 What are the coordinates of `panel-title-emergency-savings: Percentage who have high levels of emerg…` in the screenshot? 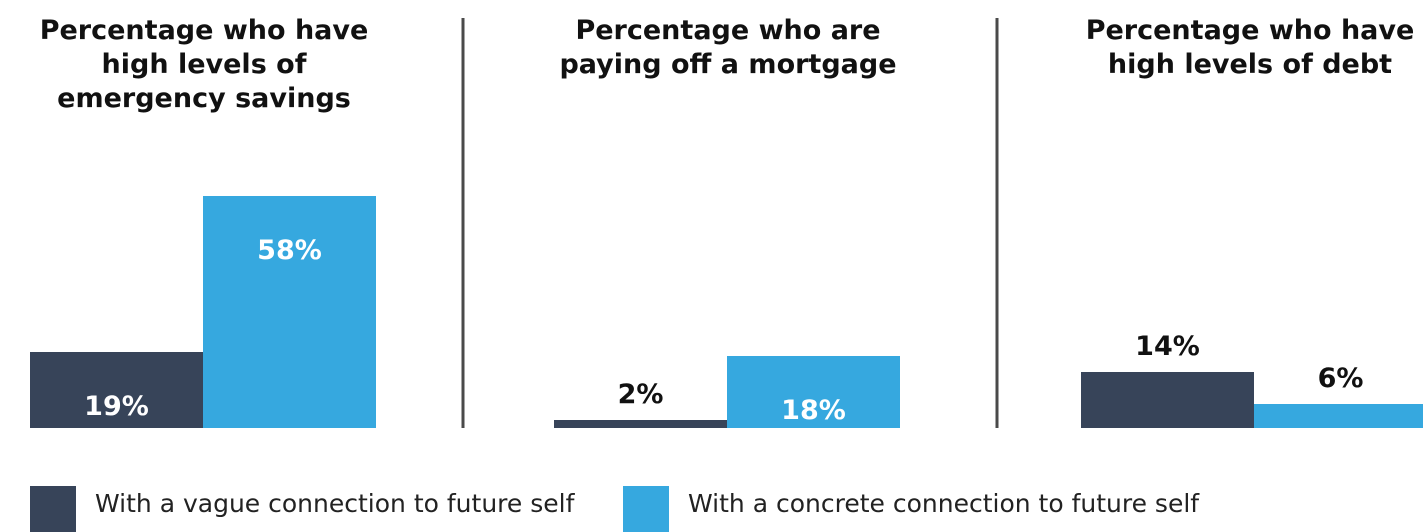 It's located at (204, 64).